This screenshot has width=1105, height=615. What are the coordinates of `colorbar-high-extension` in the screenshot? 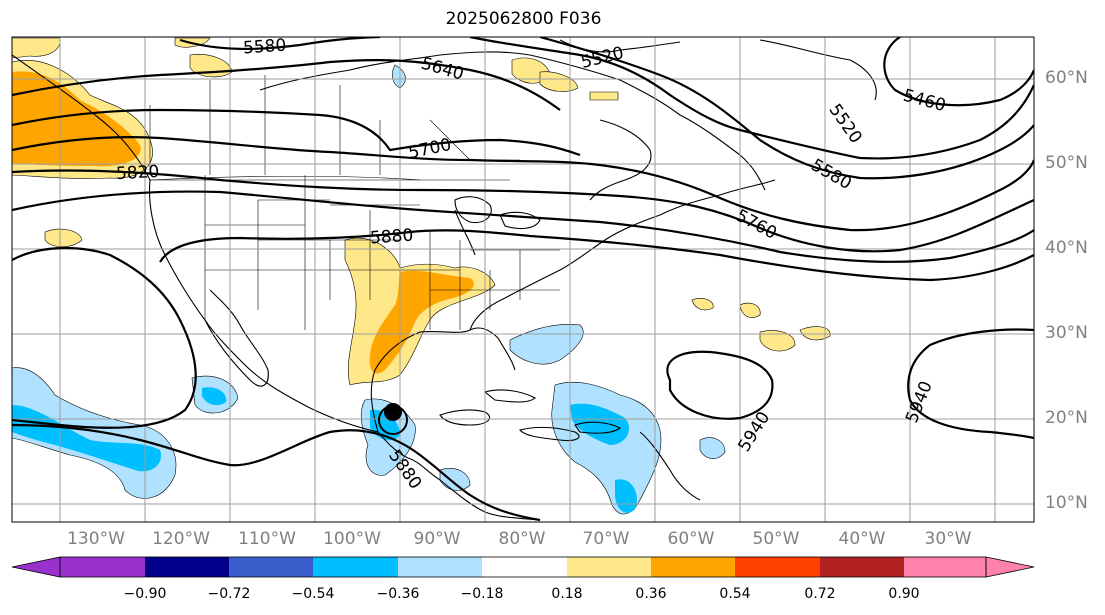 It's located at (1010, 567).